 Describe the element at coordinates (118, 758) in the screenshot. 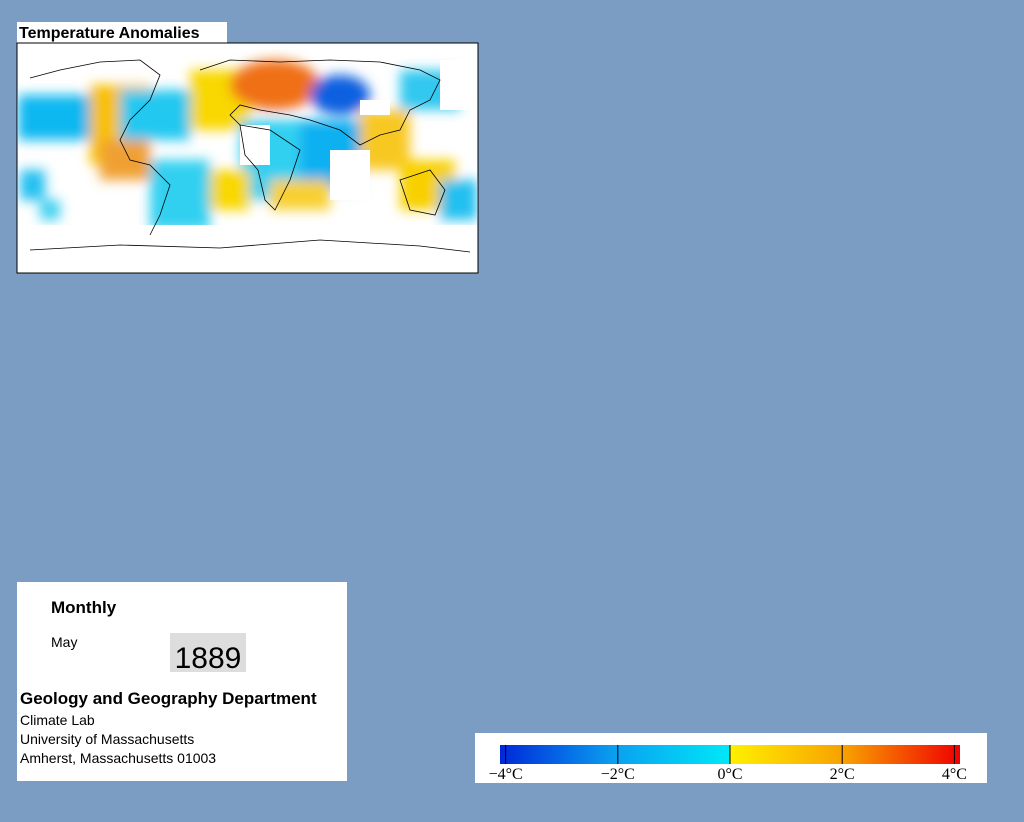

I see `address-line: Amherst, Massachusetts 01003` at that location.